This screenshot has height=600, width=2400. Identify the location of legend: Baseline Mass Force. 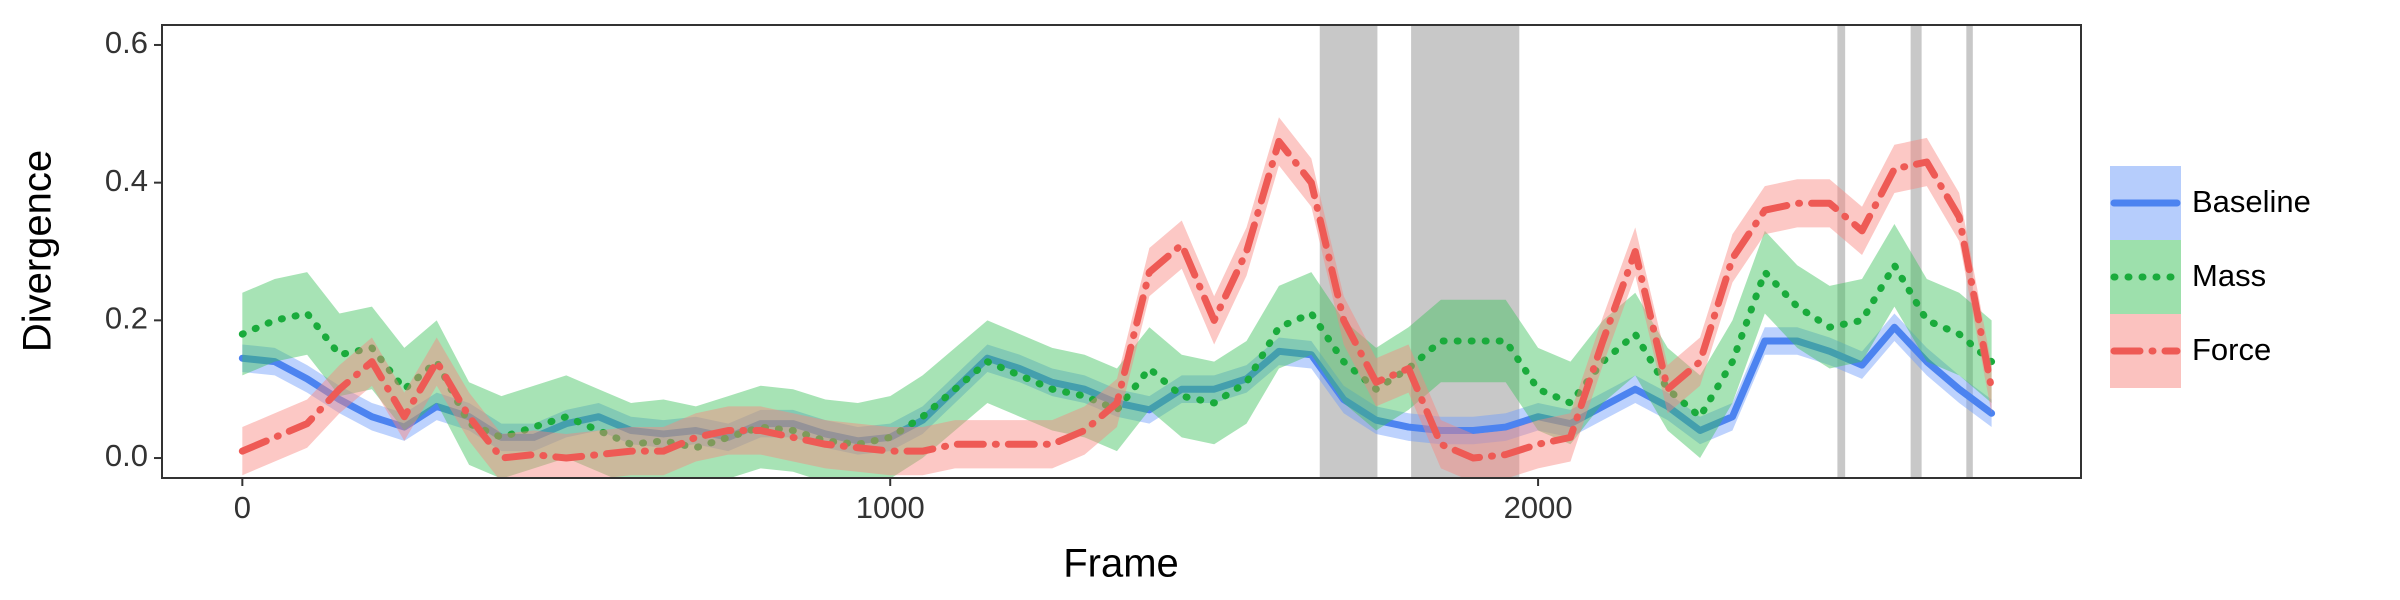
(2210, 277).